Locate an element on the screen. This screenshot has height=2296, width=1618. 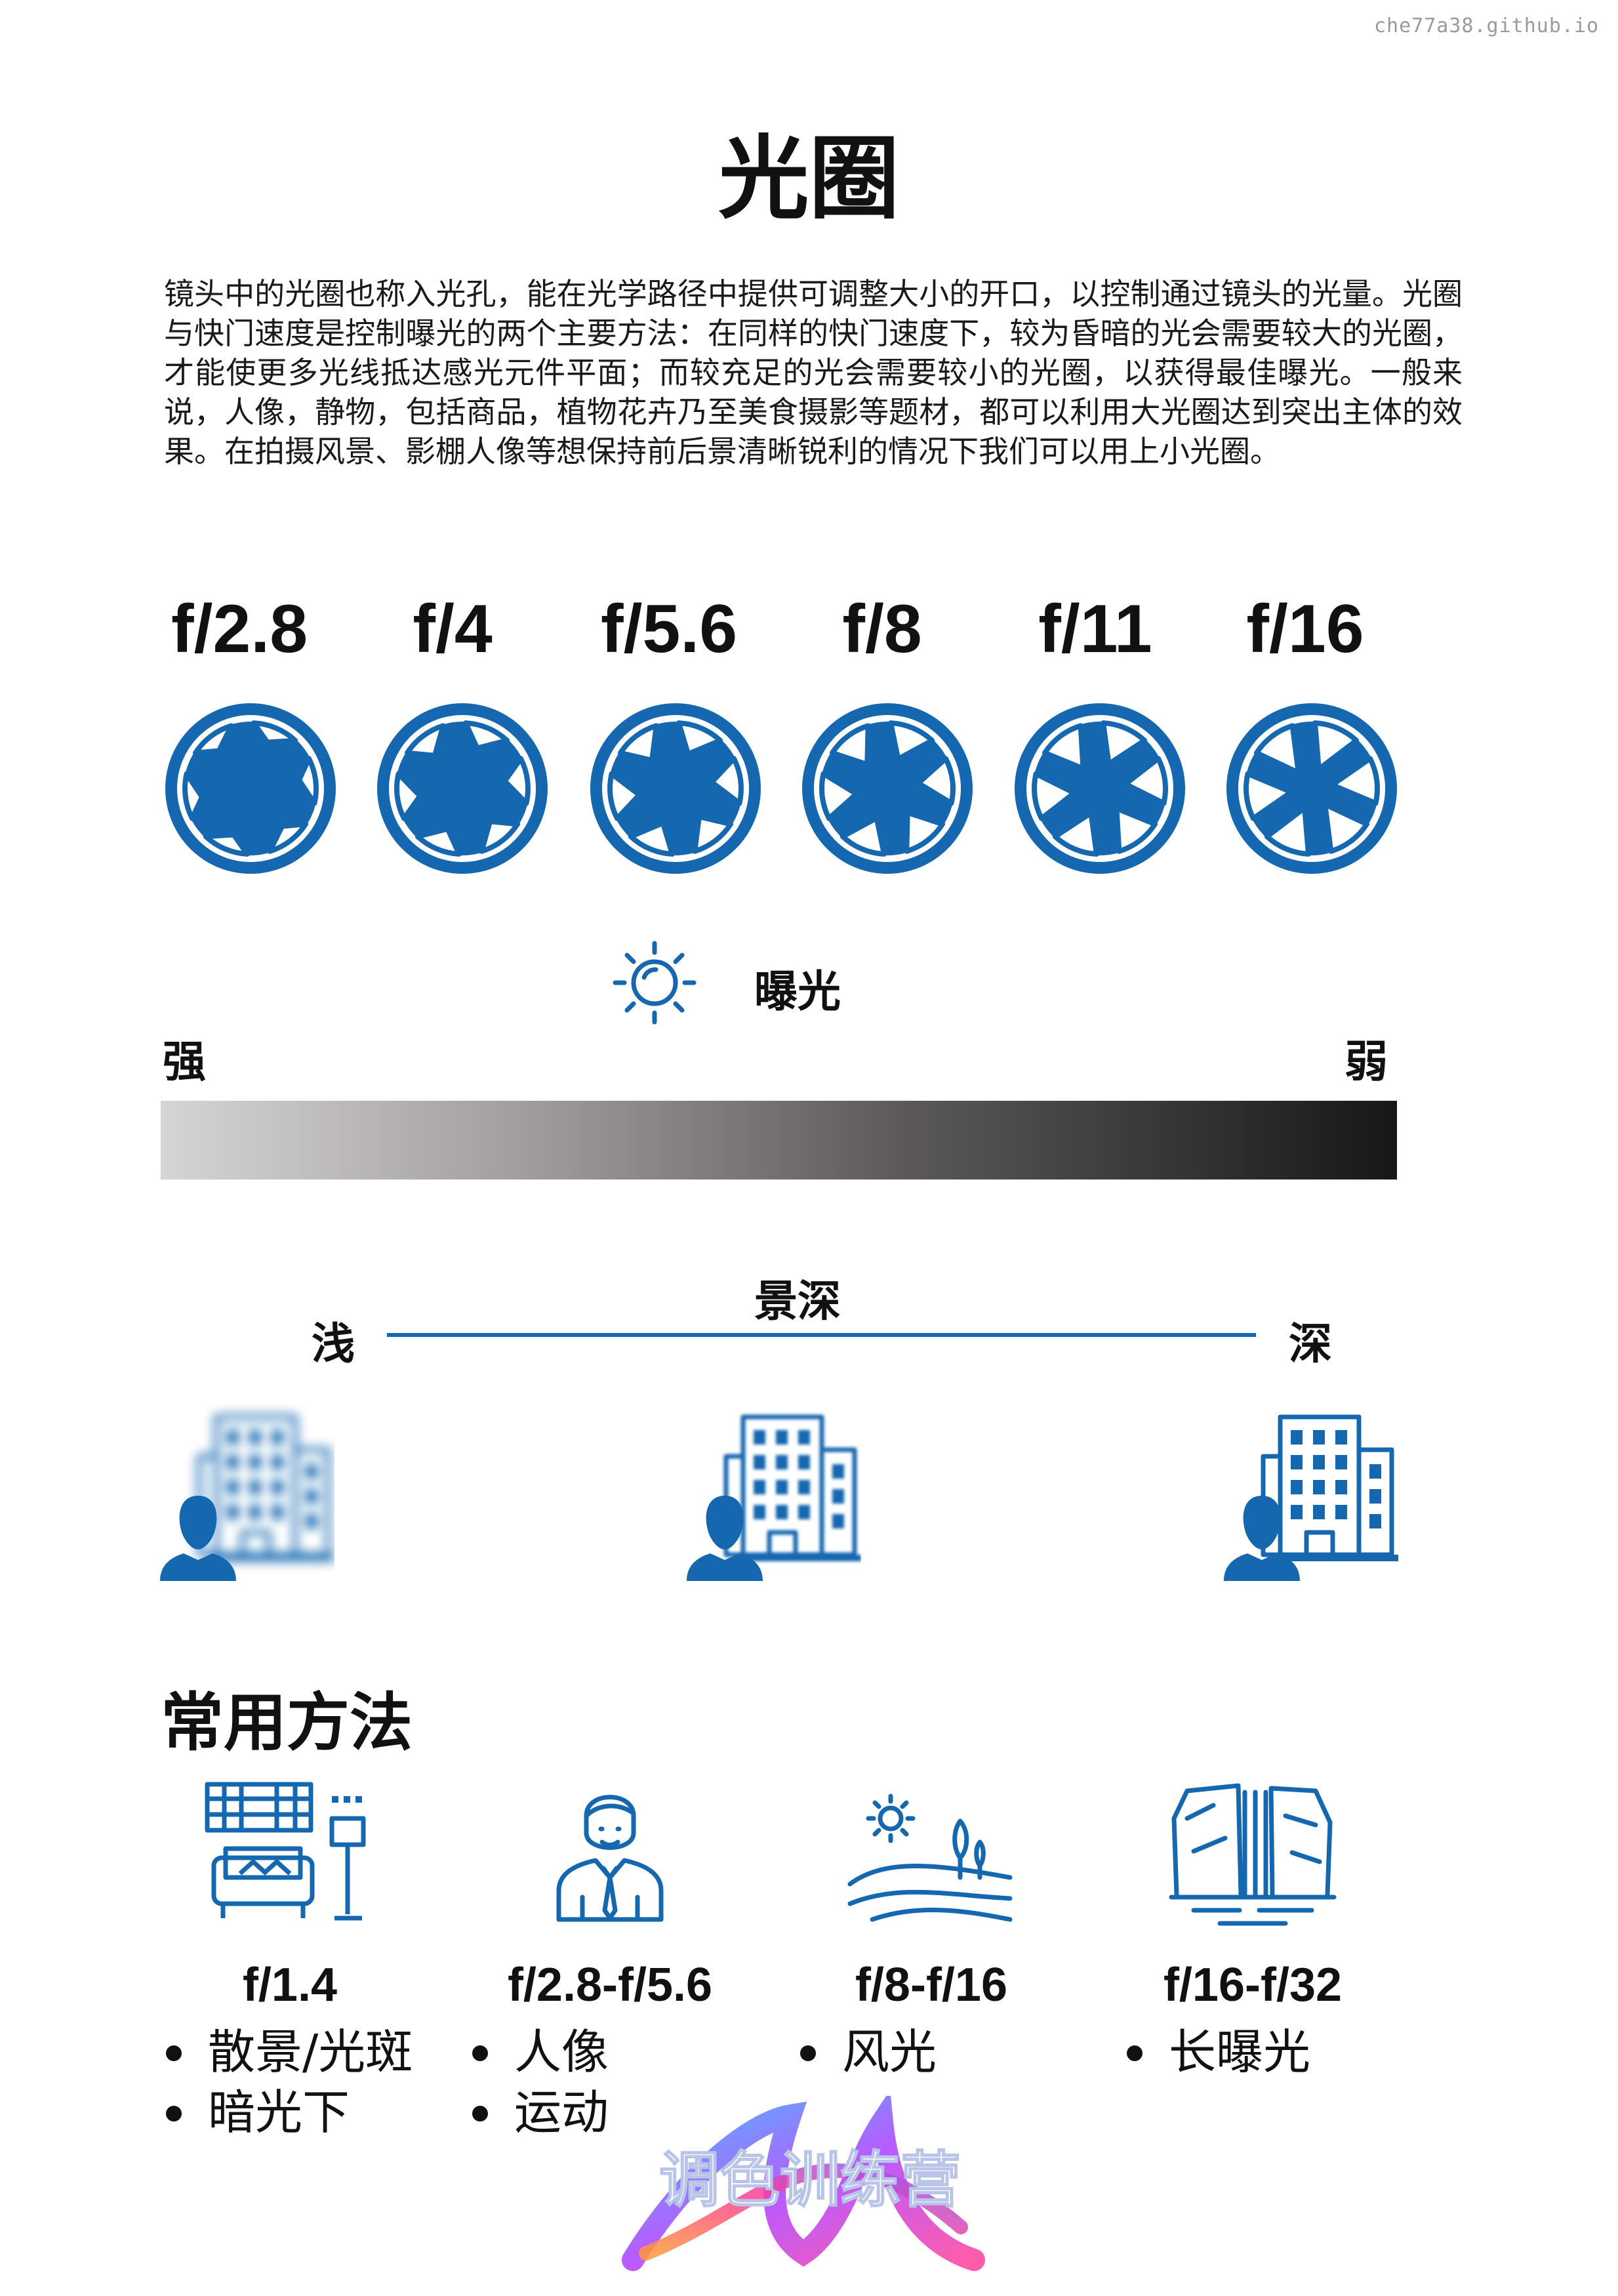
use-fstop-1: f/2.8-f/5.6 is located at coordinates (610, 1985).